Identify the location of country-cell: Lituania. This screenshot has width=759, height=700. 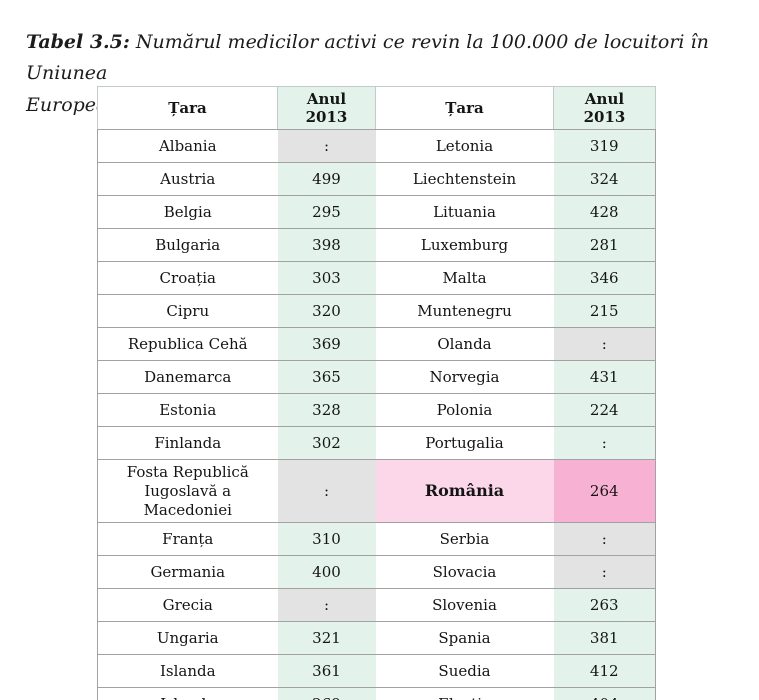
(464, 212).